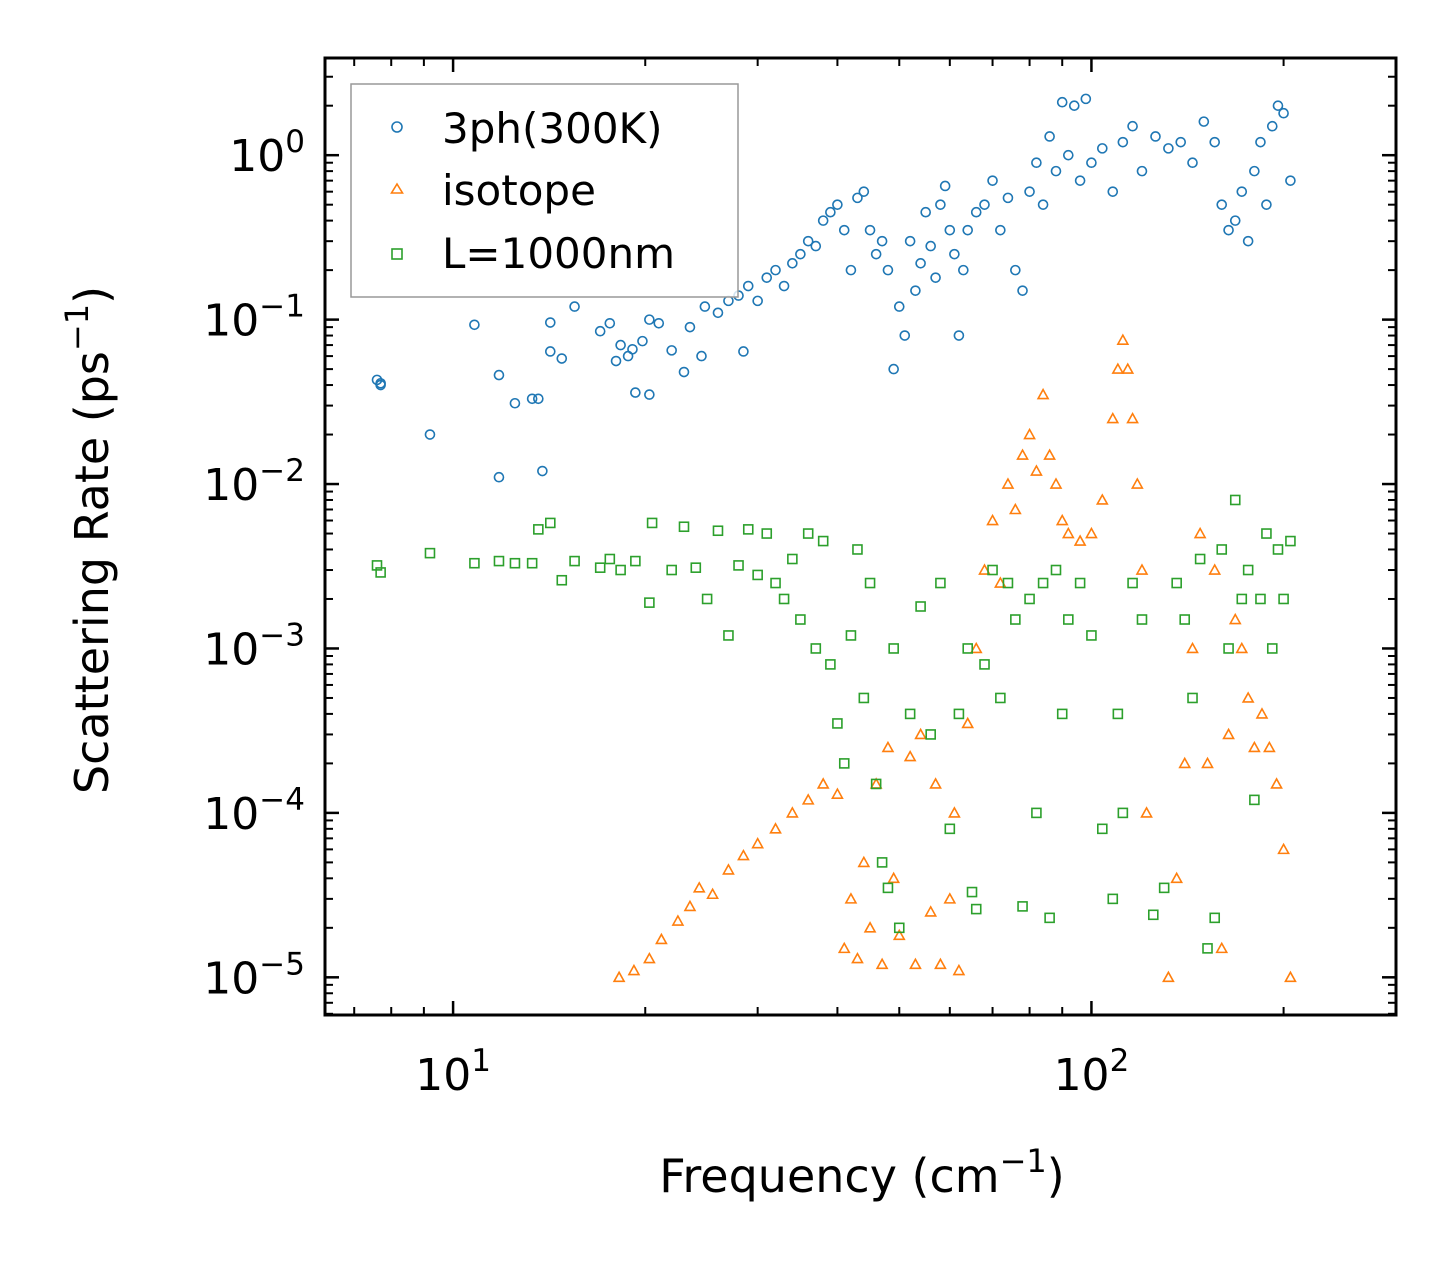  Describe the element at coordinates (254, 482) in the screenshot. I see `y-tick-label: 10⁻²` at that location.